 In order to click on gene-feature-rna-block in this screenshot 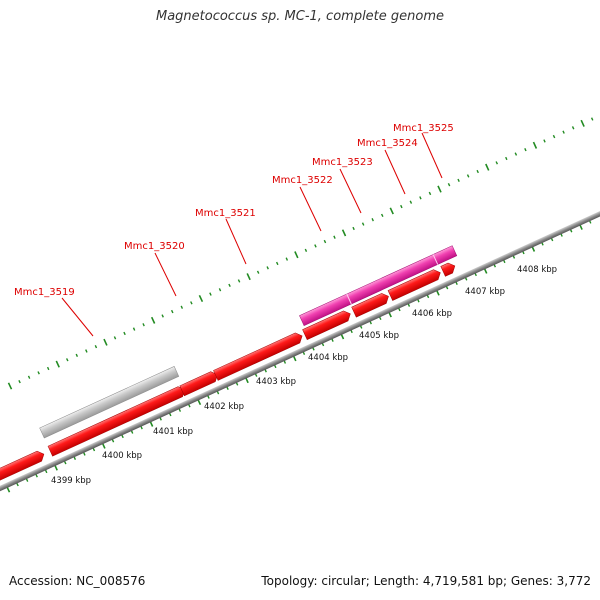, I will do `click(378, 285)`.